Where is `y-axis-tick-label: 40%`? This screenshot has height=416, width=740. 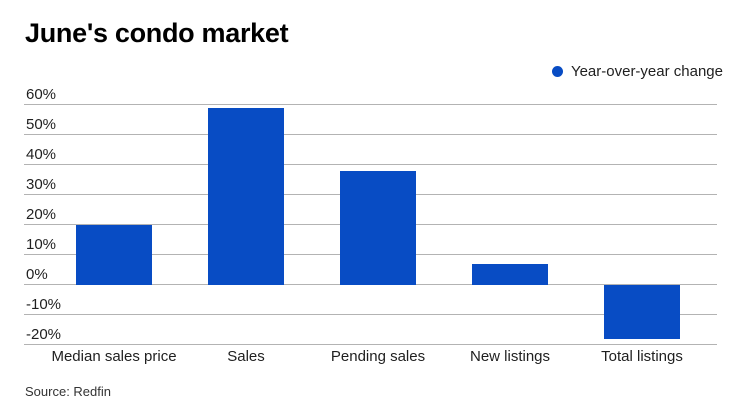
y-axis-tick-label: 40% is located at coordinates (41, 154).